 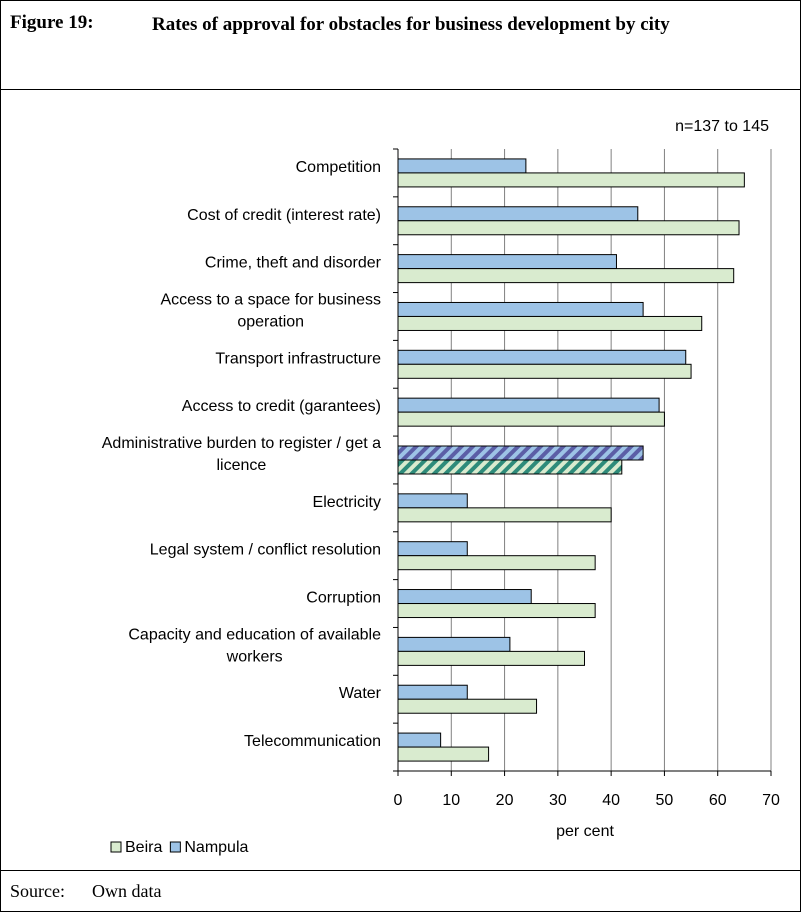 What do you see at coordinates (312, 741) in the screenshot?
I see `category-label-12: Telecommunication` at bounding box center [312, 741].